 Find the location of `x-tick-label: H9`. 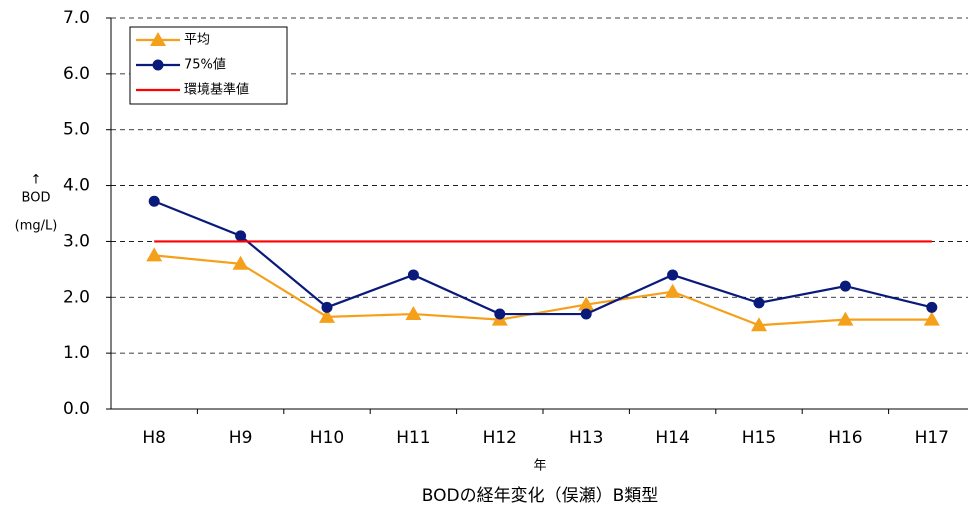

x-tick-label: H9 is located at coordinates (241, 438).